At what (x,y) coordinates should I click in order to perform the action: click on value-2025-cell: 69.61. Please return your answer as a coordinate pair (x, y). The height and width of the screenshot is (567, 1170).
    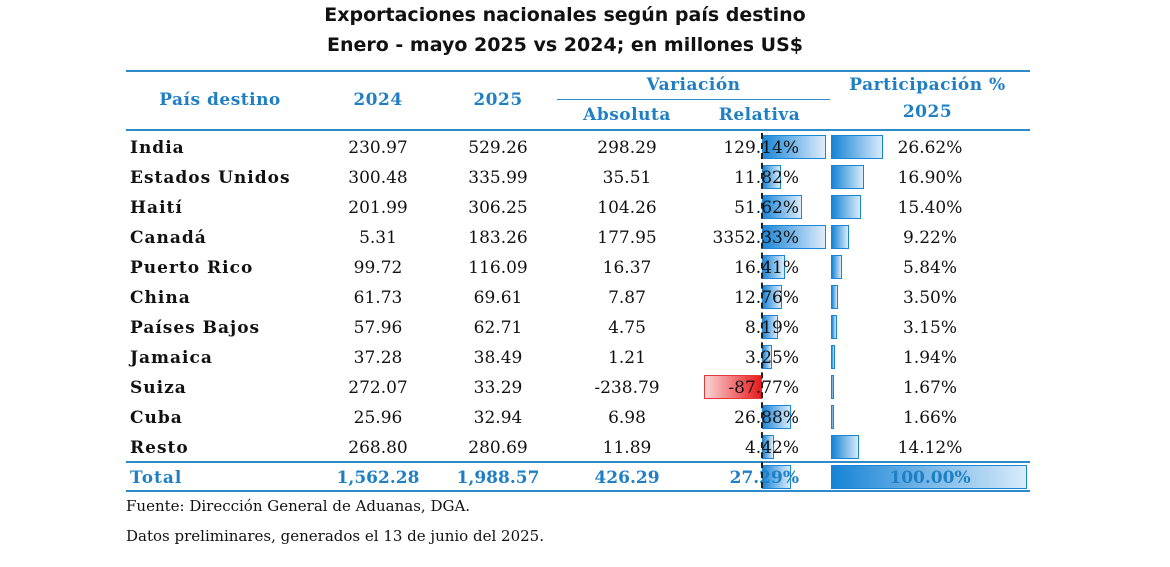
    Looking at the image, I should click on (498, 298).